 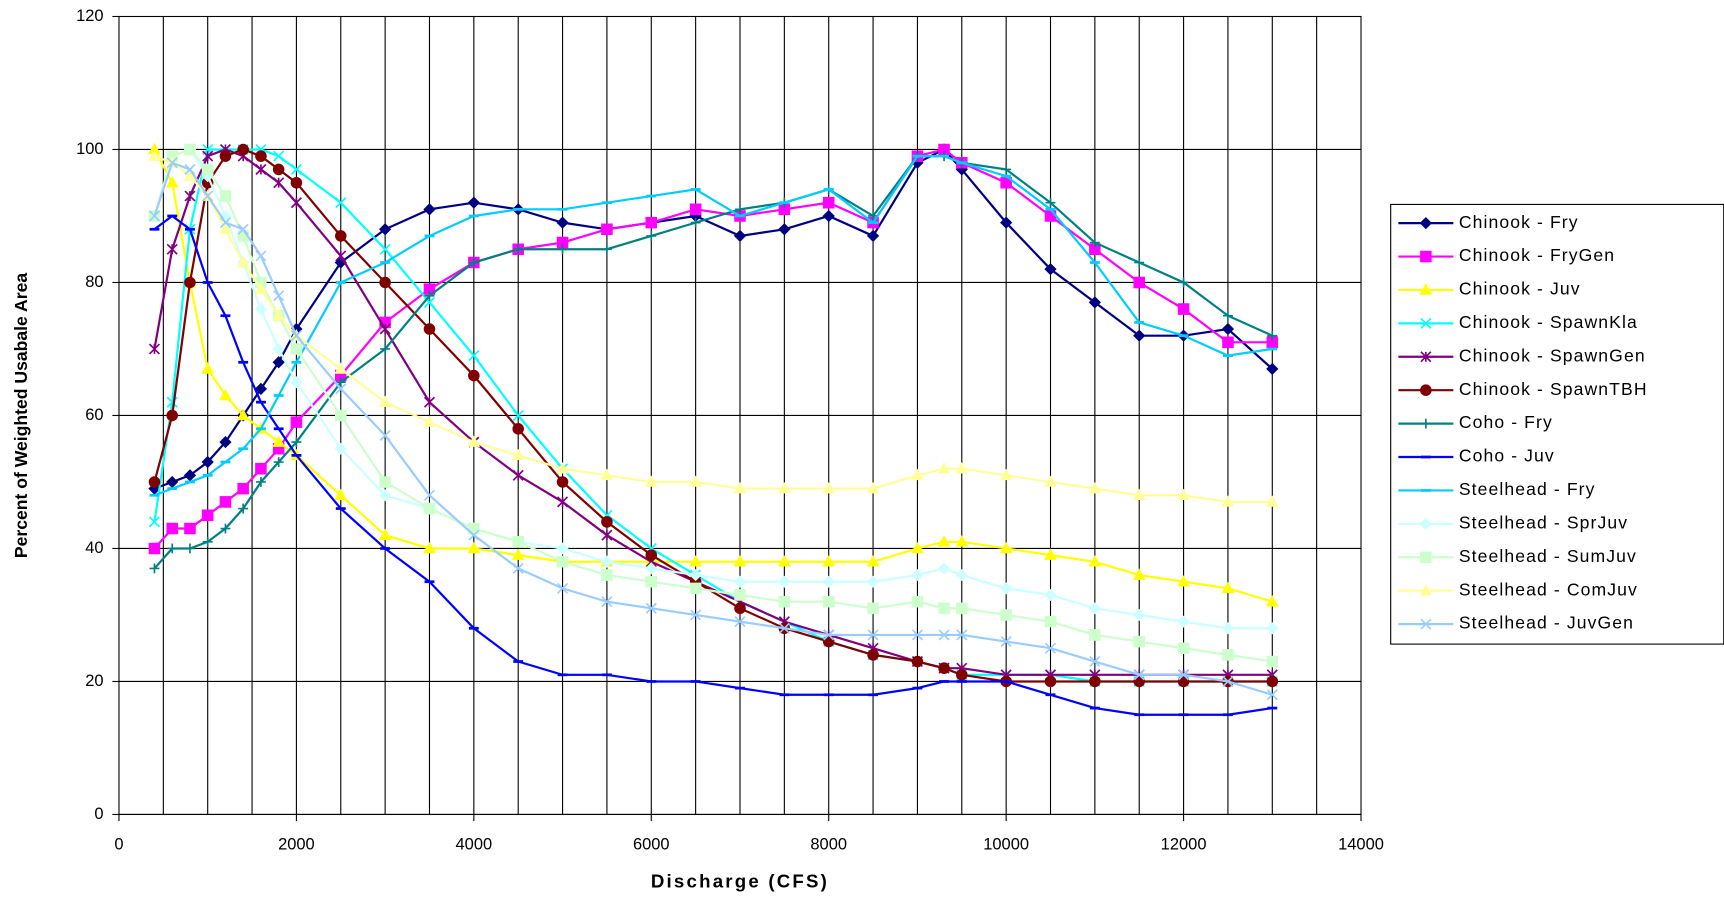 What do you see at coordinates (1507, 456) in the screenshot?
I see `legend-label: Coho - Juv` at bounding box center [1507, 456].